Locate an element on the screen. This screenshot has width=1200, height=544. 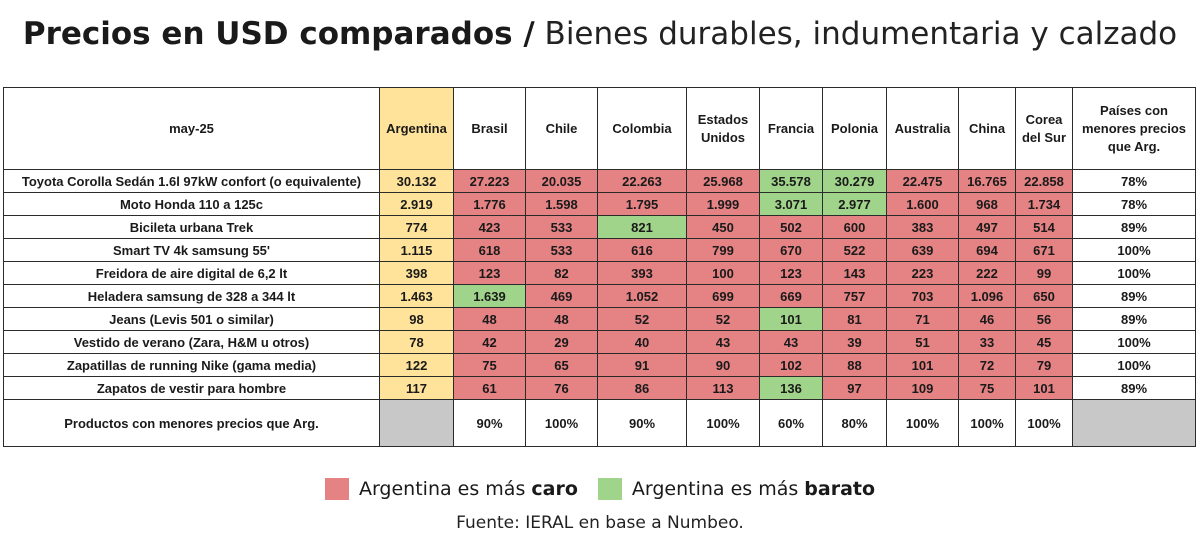
price-cell: 27.223 is located at coordinates (489, 181).